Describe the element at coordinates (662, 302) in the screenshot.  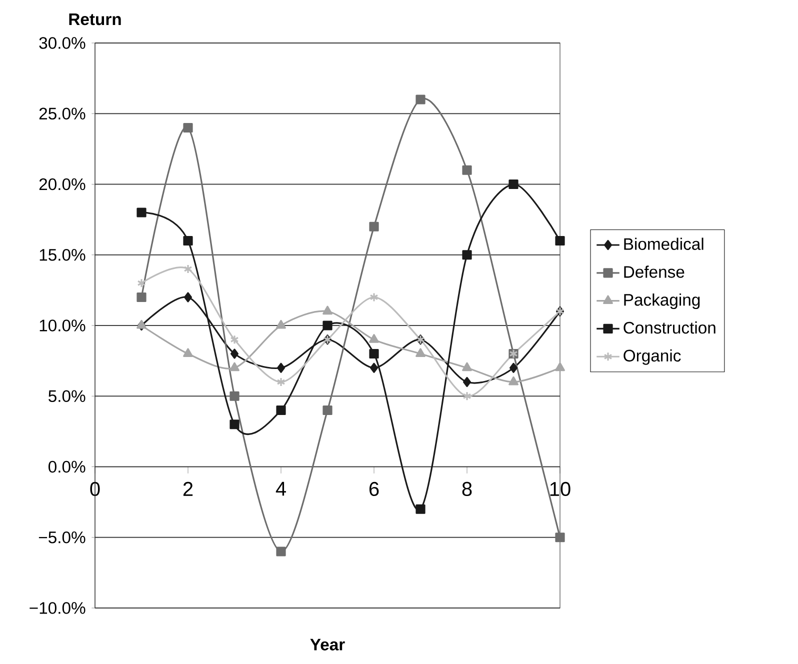
I see `legend-label: Packaging` at that location.